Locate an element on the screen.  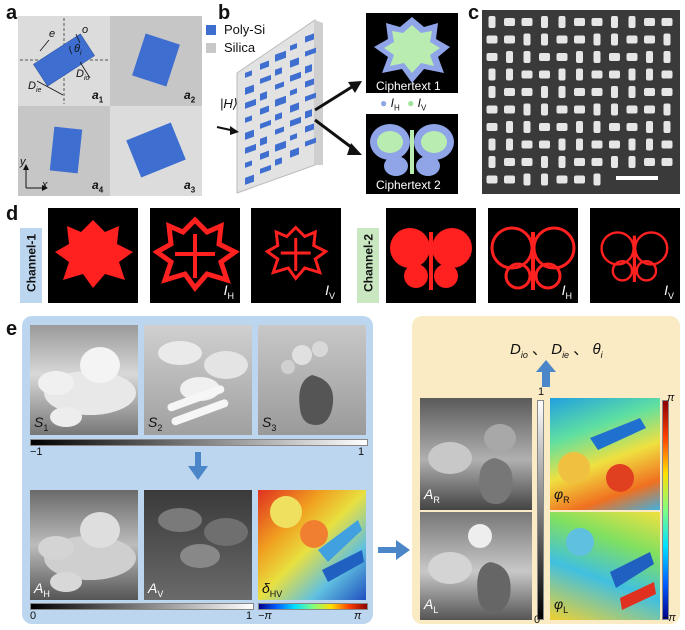
panel-e-label: e is located at coordinates (12, 329).